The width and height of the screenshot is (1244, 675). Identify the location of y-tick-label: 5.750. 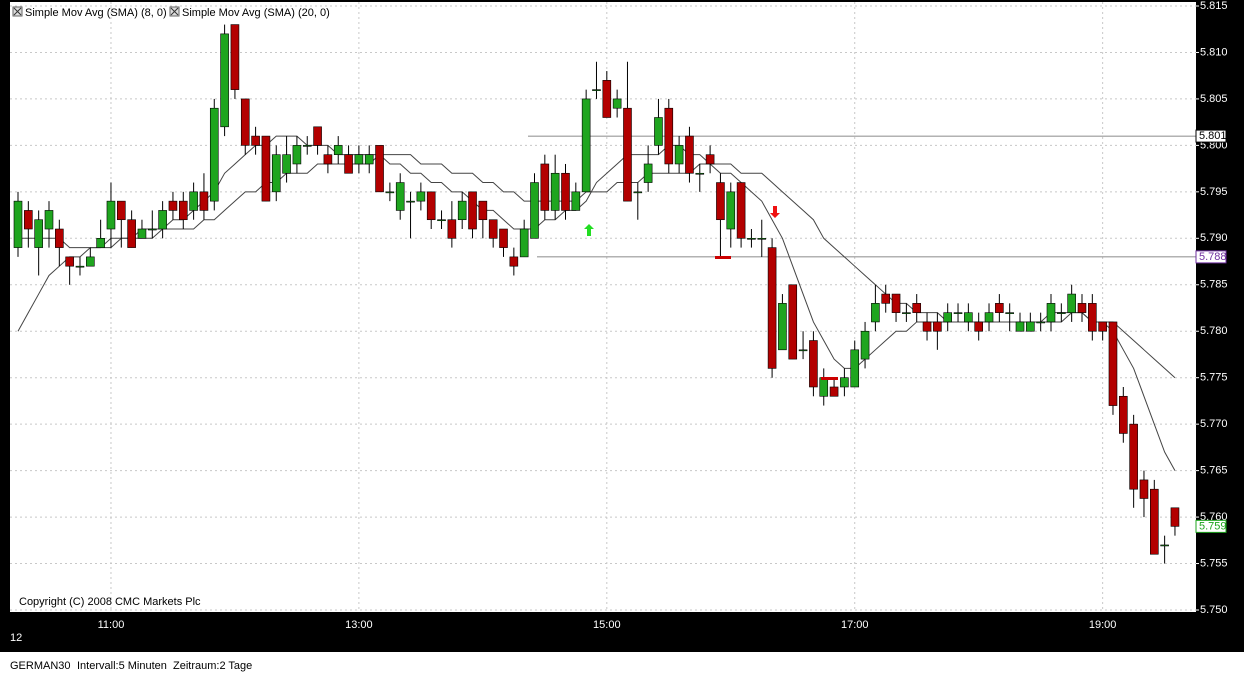
(1214, 610).